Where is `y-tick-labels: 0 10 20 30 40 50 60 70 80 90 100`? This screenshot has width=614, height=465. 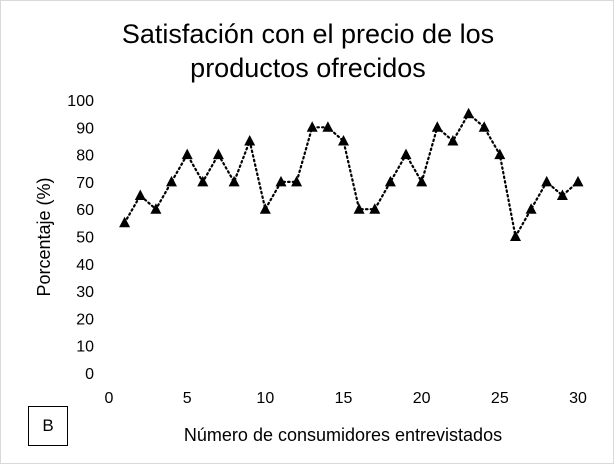
y-tick-labels: 0 10 20 30 40 50 60 70 80 90 100 is located at coordinates (80, 238).